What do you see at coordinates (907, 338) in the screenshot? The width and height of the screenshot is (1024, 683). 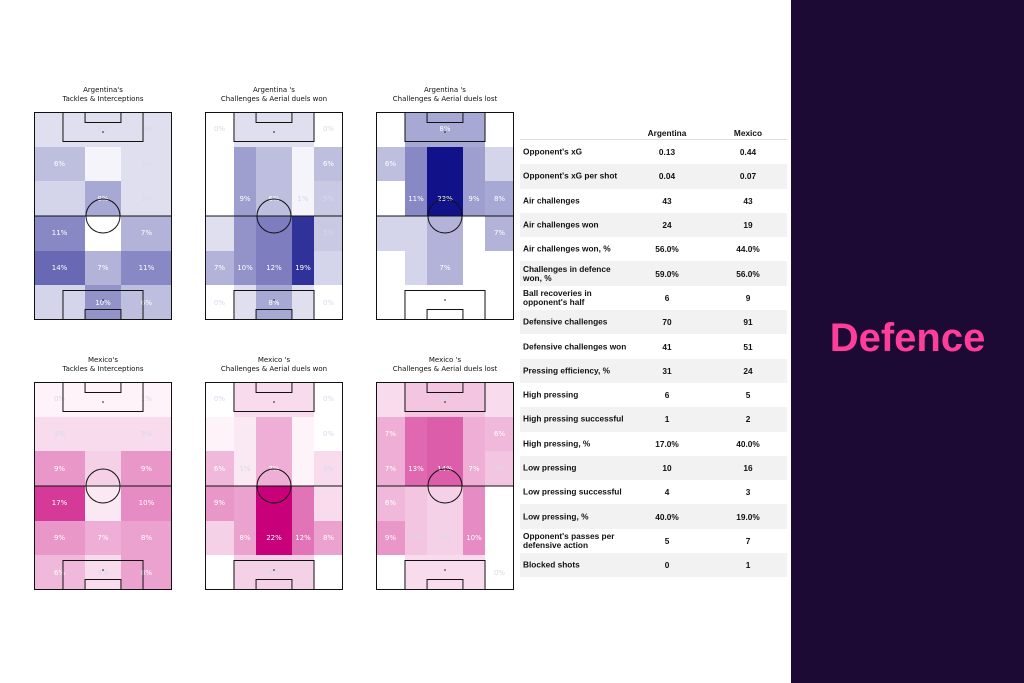 I see `panel-title: Defence` at bounding box center [907, 338].